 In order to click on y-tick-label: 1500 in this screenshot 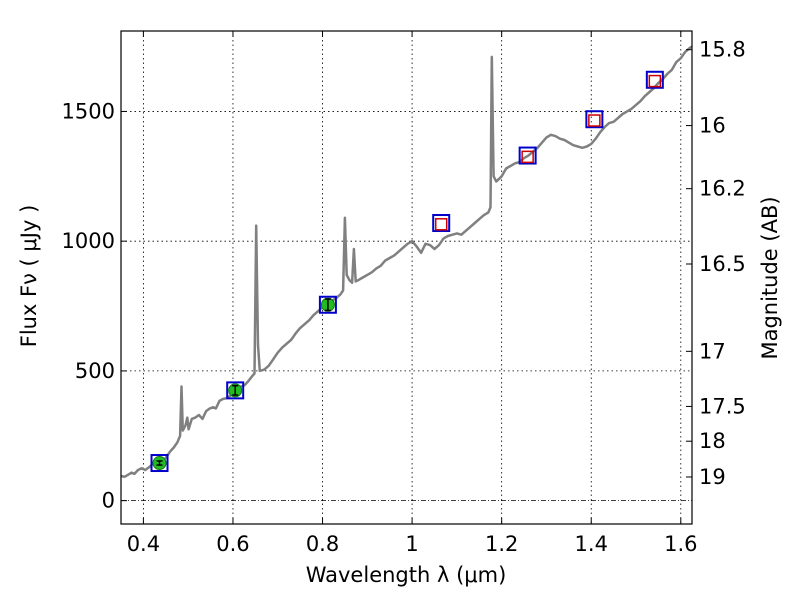, I will do `click(88, 111)`.